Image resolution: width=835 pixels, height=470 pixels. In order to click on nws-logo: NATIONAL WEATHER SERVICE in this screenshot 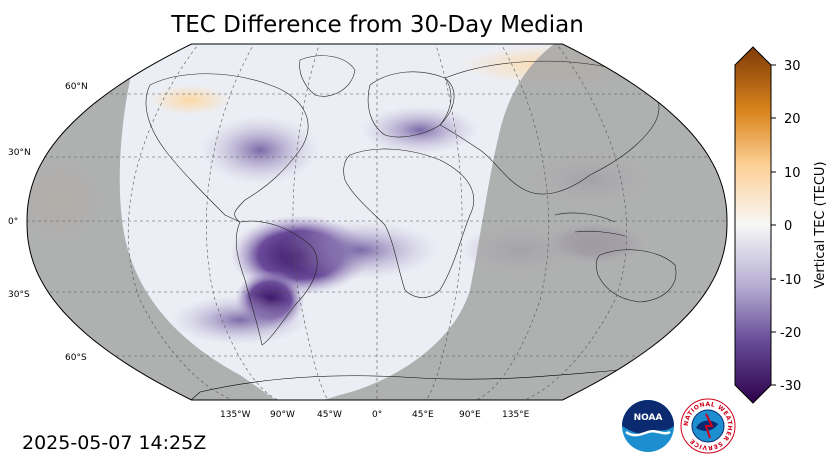, I will do `click(708, 426)`.